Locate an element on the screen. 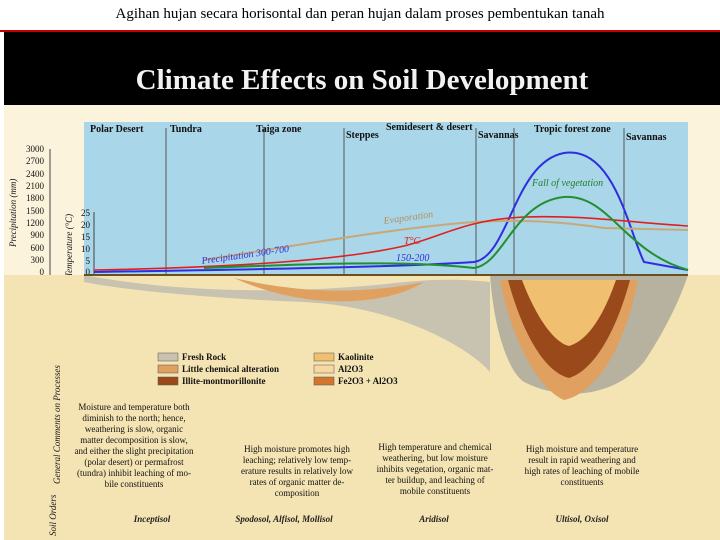 This screenshot has height=540, width=720. comment-line: composition is located at coordinates (297, 493).